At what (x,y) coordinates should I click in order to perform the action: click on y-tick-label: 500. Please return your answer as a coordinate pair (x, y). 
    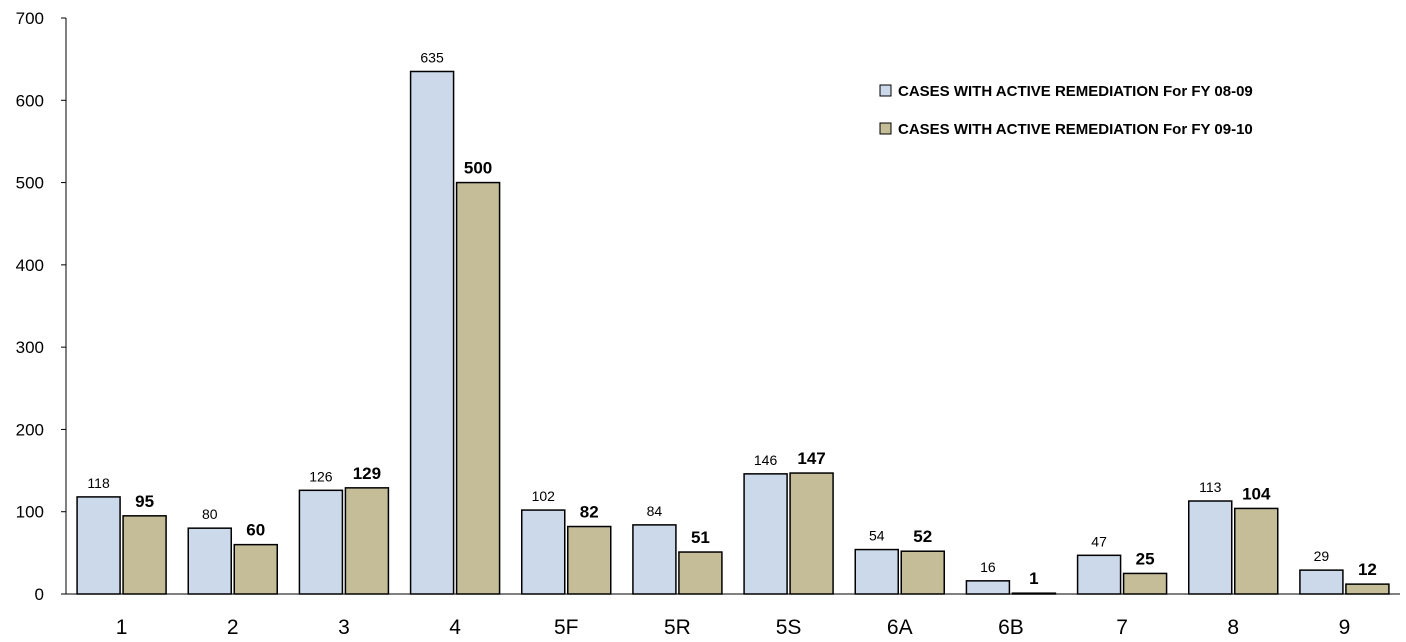
    Looking at the image, I should click on (30, 183).